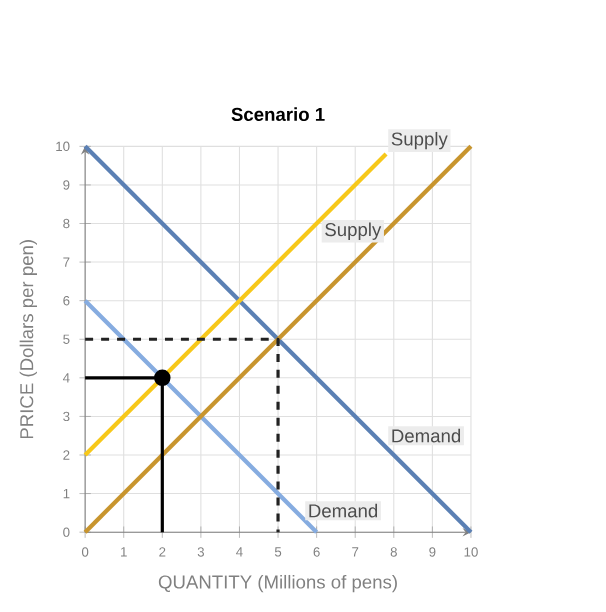 Image resolution: width=606 pixels, height=612 pixels. I want to click on y-axis-title: PRICE (Dollars per pen), so click(28, 339).